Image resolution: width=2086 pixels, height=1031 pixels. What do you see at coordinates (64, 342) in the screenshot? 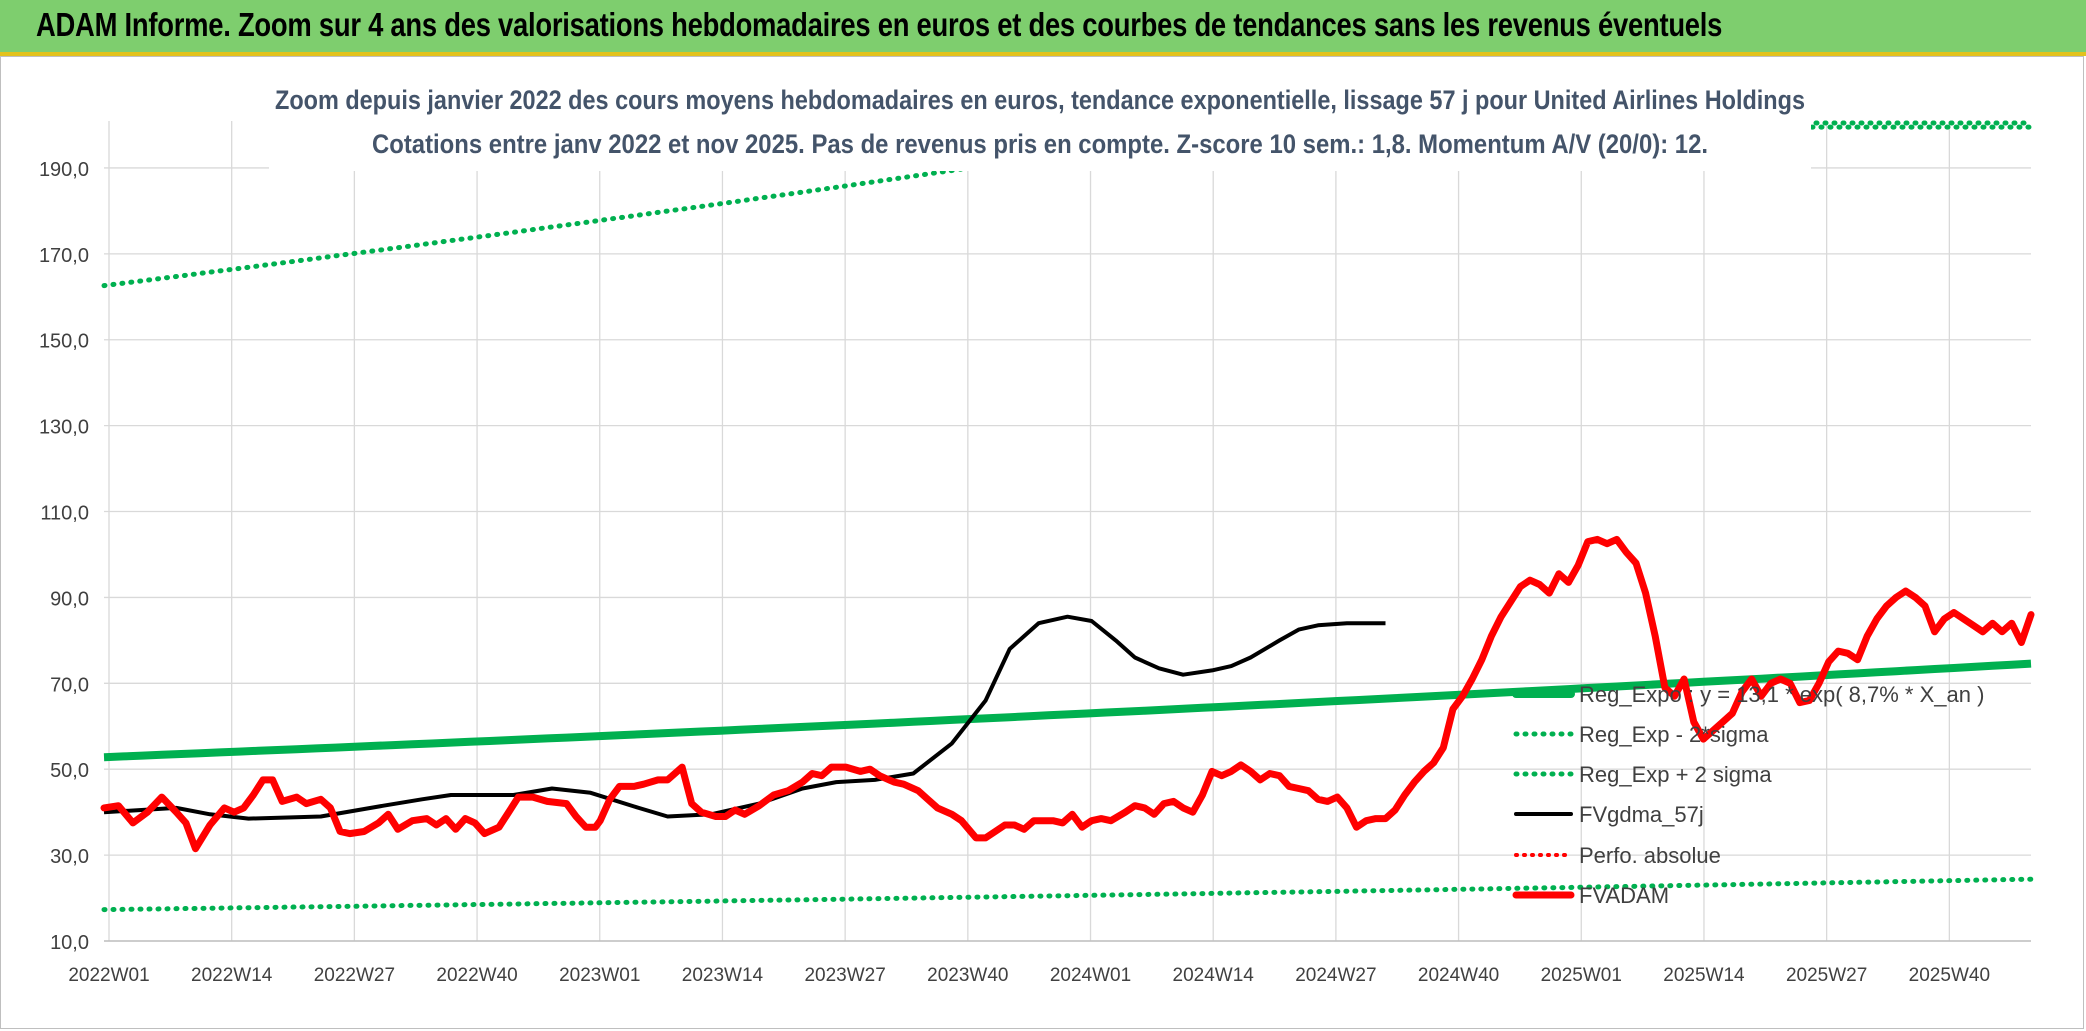
I see `y-tick-label: 150,0` at bounding box center [64, 342].